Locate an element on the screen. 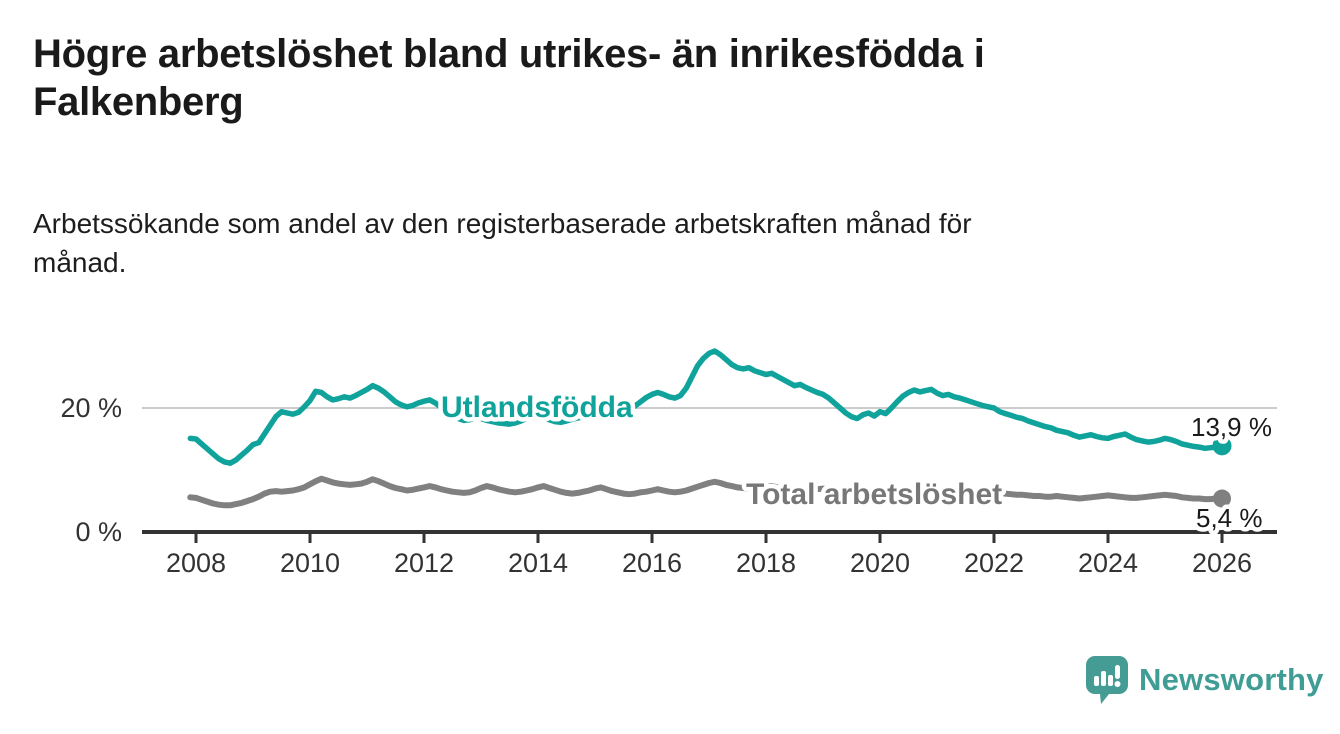 Image resolution: width=1340 pixels, height=734 pixels. page-subtitle-line-2: månad. is located at coordinates (80, 262).